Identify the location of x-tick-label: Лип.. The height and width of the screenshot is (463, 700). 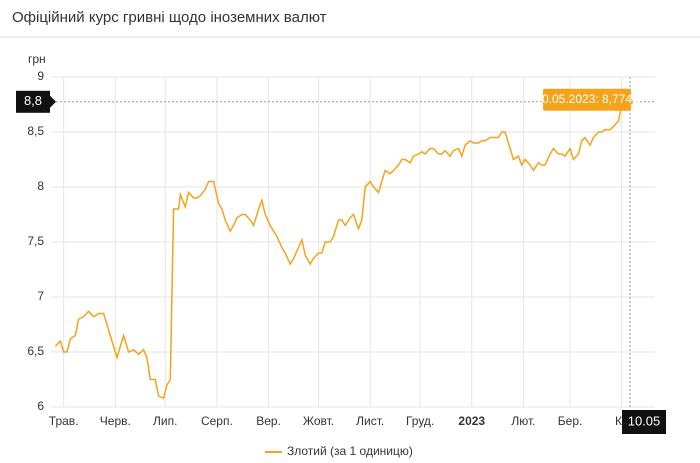
(165, 421).